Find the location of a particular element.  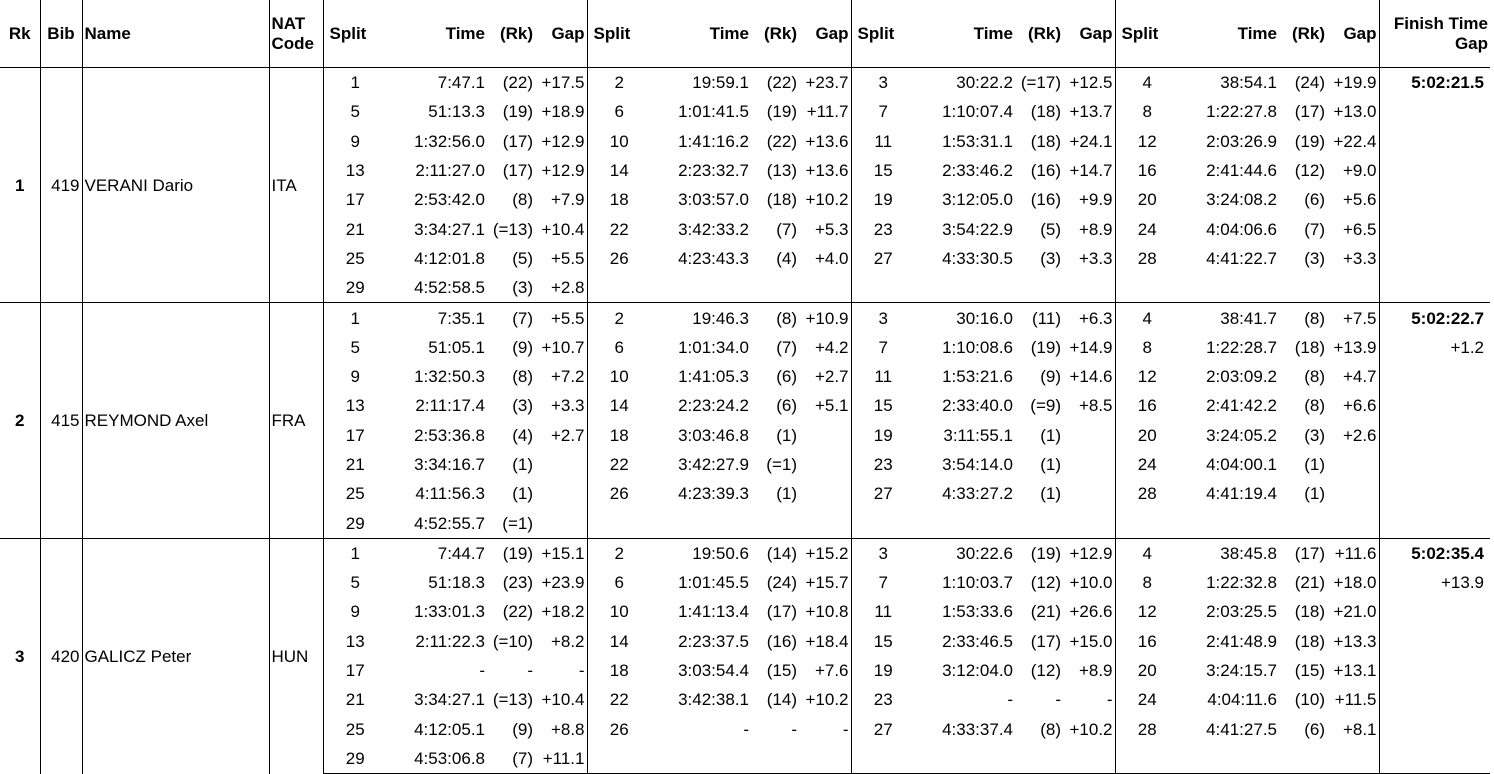

split-number: 19 is located at coordinates (882, 670).